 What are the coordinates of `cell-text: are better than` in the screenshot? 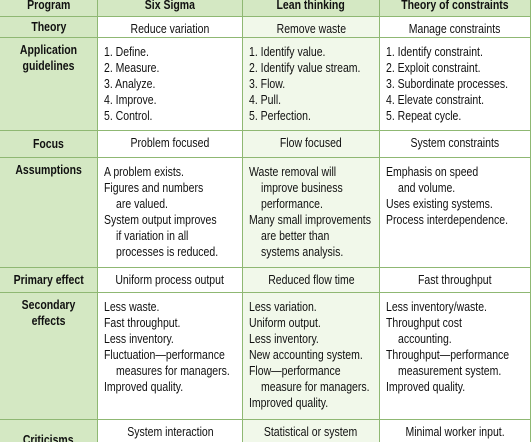 It's located at (295, 236).